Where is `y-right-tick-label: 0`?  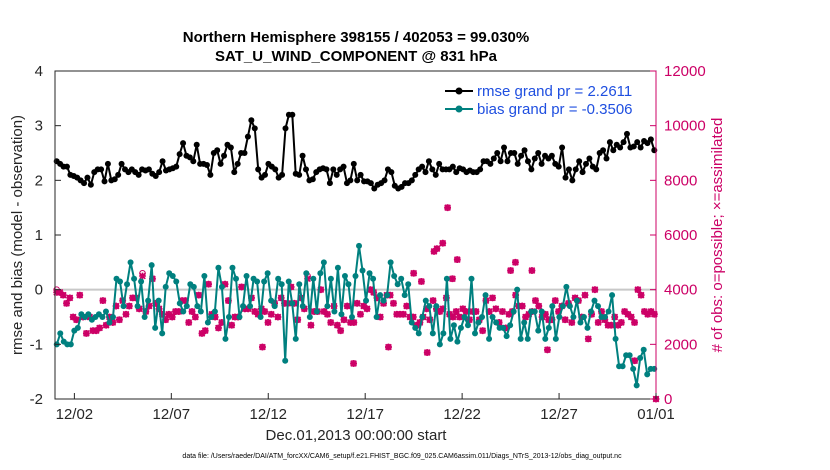 y-right-tick-label: 0 is located at coordinates (668, 399).